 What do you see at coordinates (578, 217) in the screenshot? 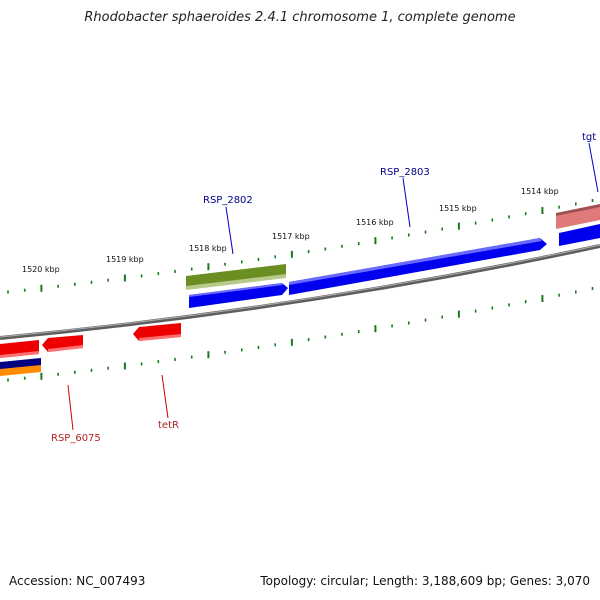
I see `gene-tgt-pink-feature` at bounding box center [578, 217].